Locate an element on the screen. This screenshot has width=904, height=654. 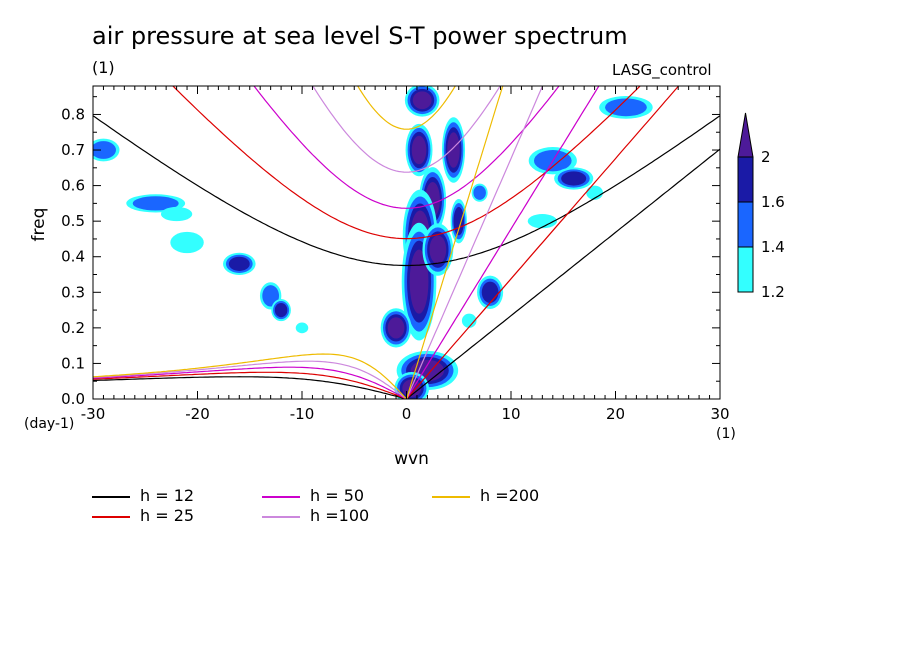
y-tick-label: 0.3 is located at coordinates (73, 292).